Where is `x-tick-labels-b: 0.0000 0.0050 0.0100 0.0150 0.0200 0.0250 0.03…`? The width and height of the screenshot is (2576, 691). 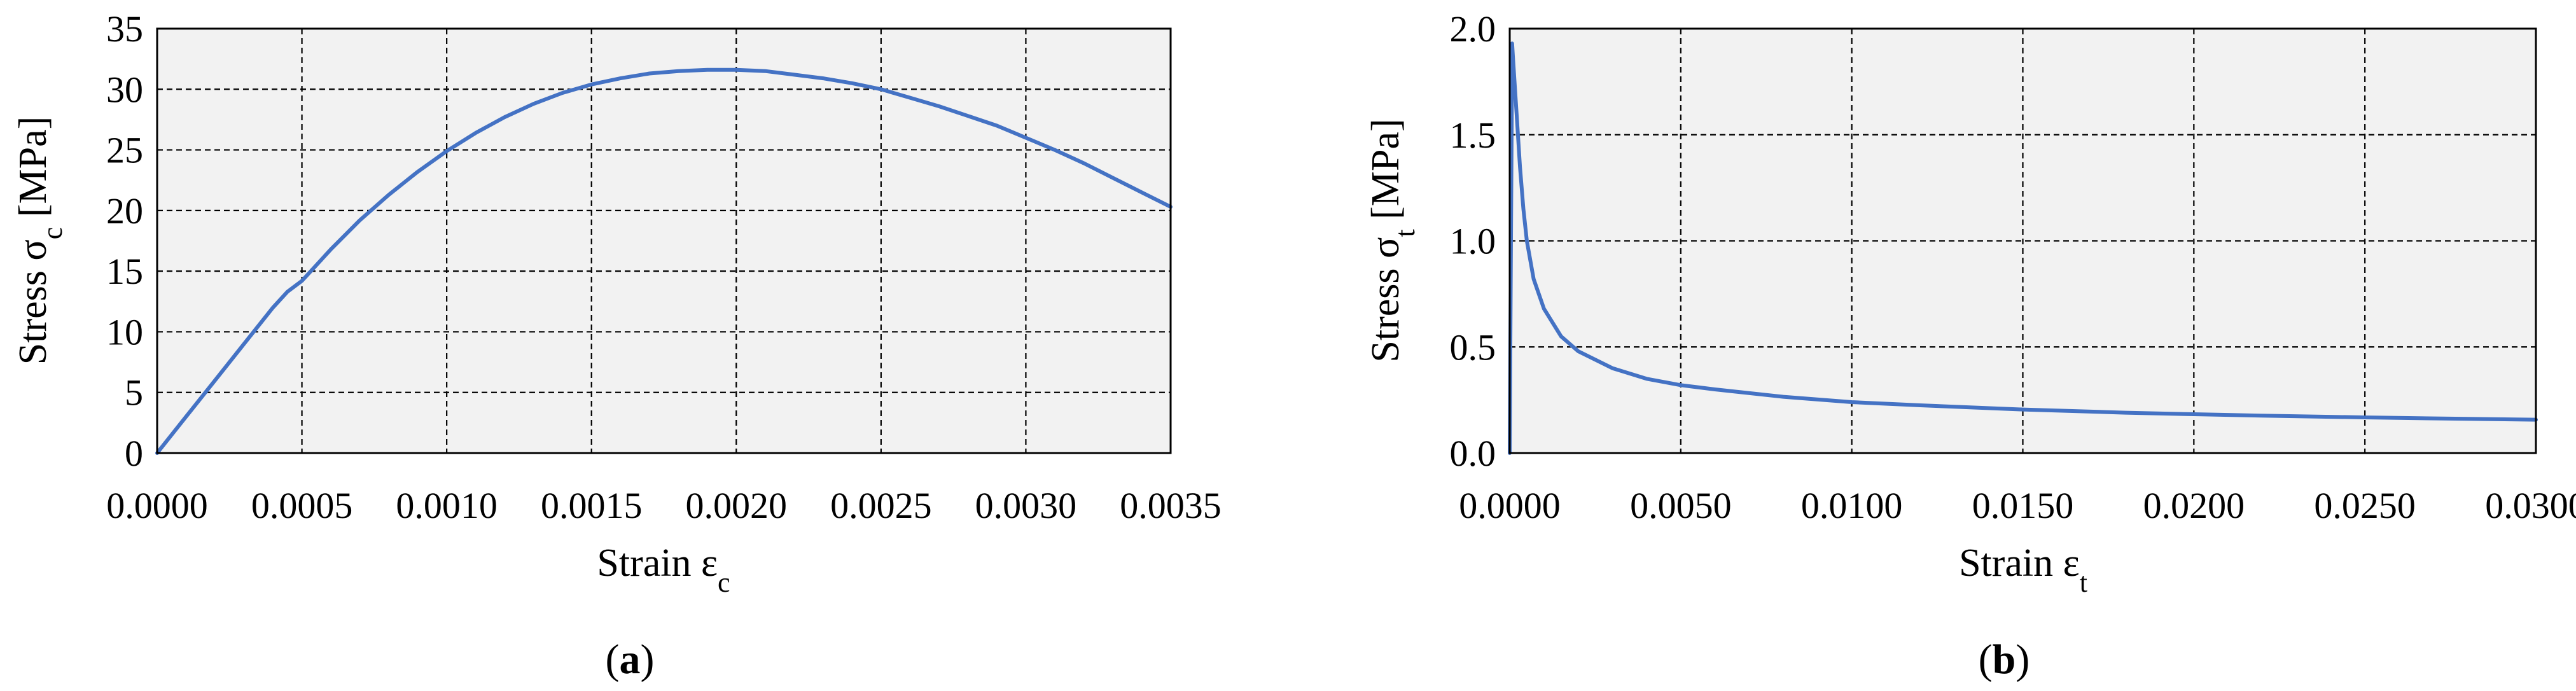
x-tick-labels-b: 0.0000 0.0050 0.0100 0.0150 0.0200 0.0250 0.03… is located at coordinates (2017, 505).